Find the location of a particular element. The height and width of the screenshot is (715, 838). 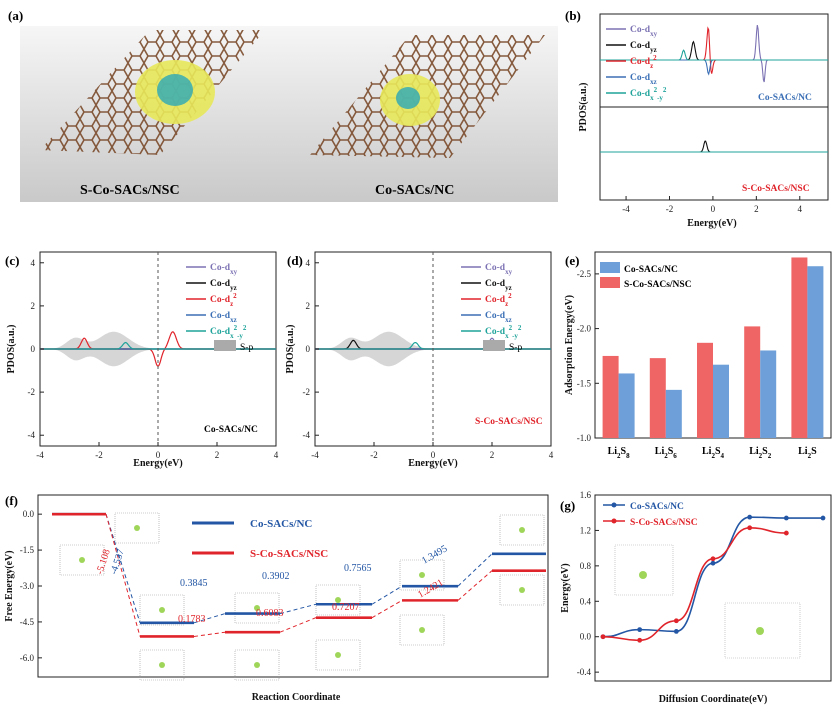

panel-g-ytick-label-3: 0.4 is located at coordinates (586, 601).